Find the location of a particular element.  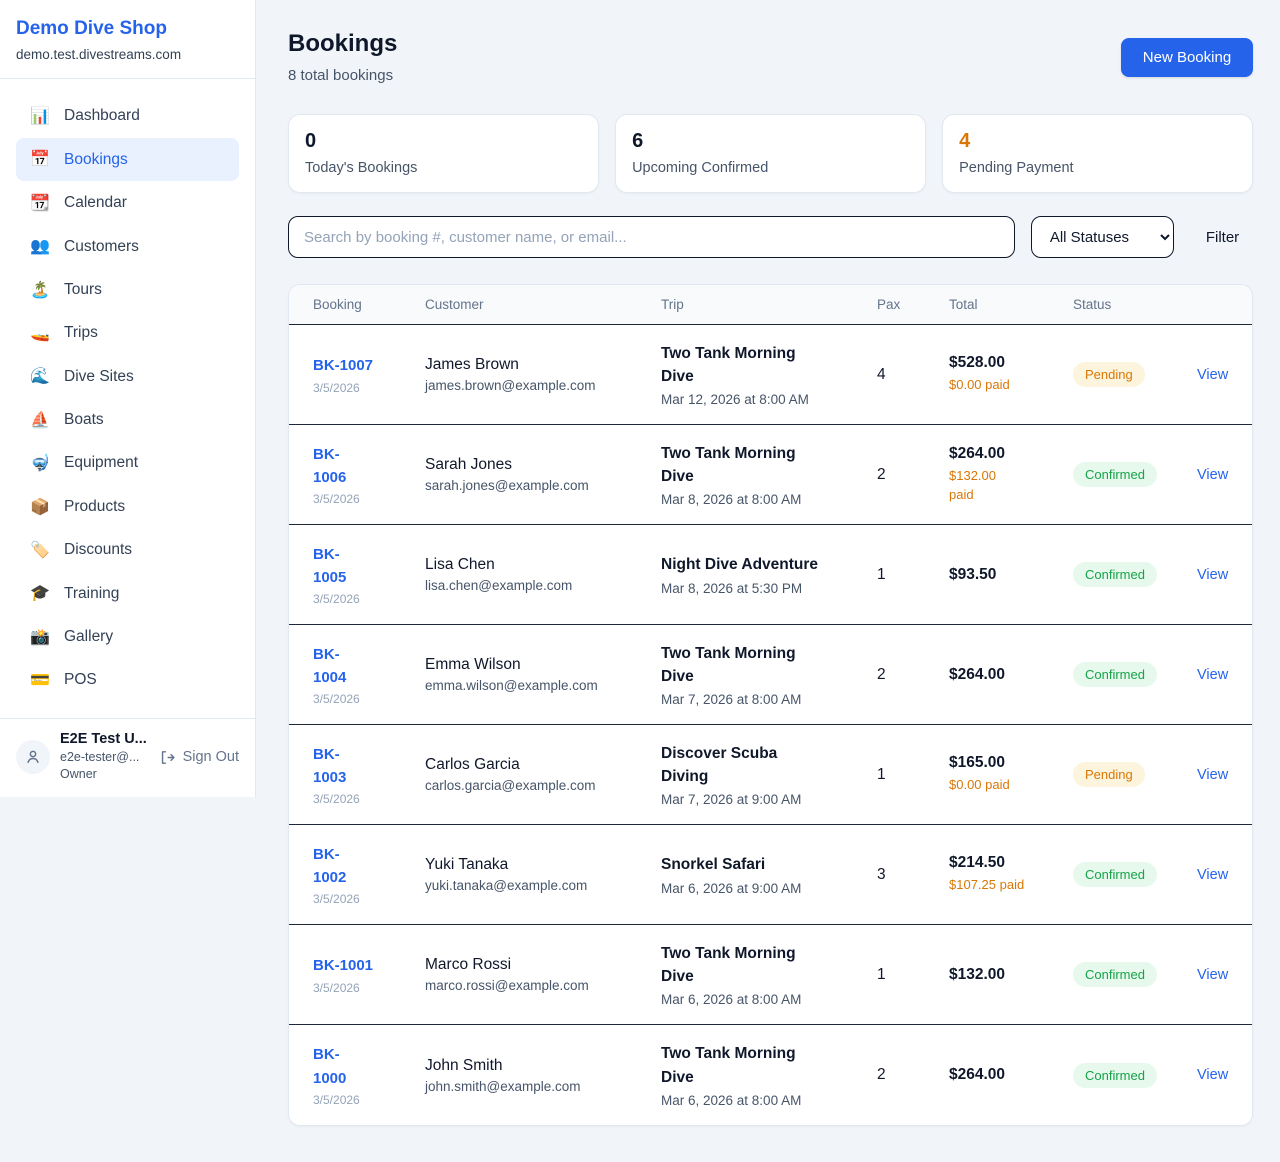

booking-id-link: BK- 1006 is located at coordinates (330, 465).